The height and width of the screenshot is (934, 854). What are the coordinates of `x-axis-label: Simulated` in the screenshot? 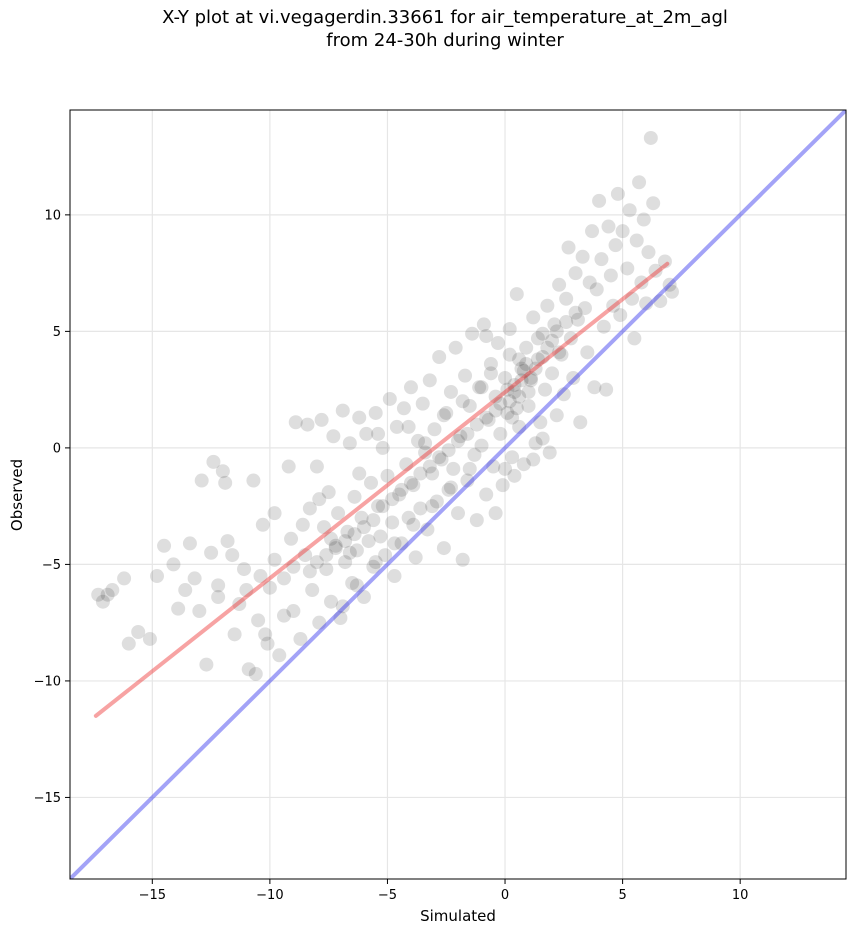 It's located at (458, 916).